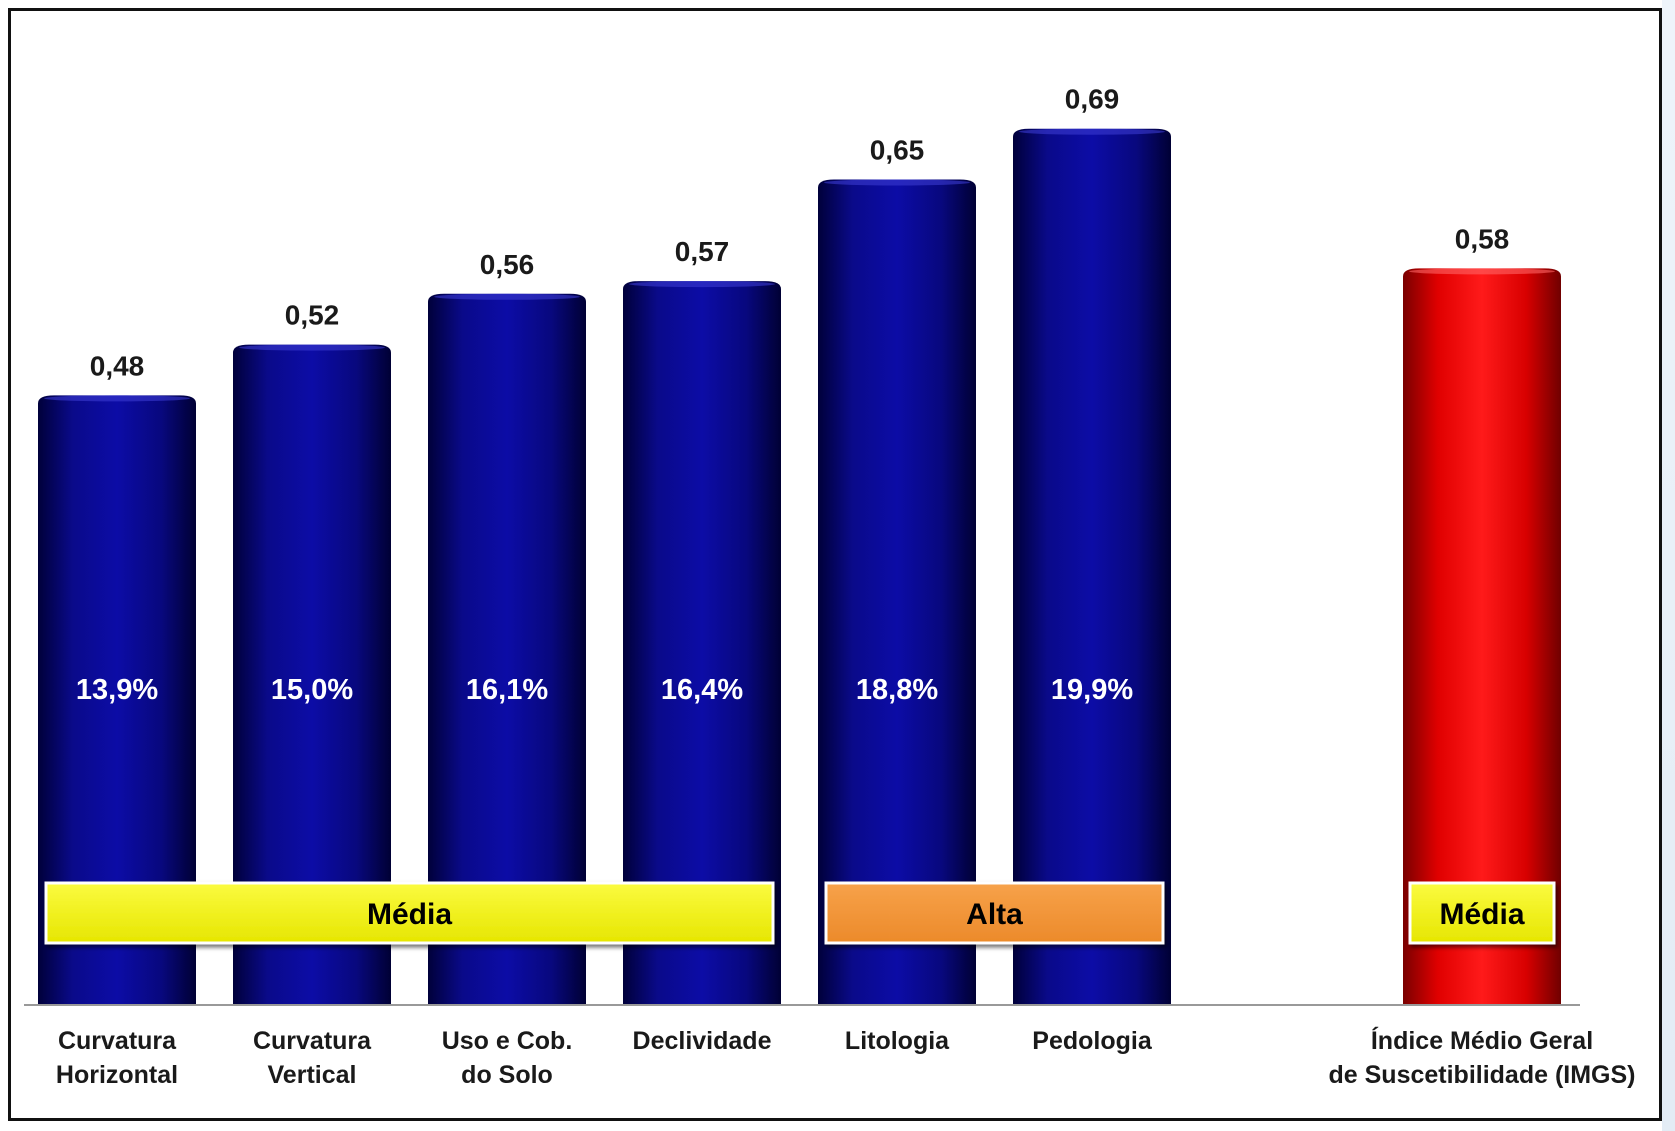  I want to click on value-label: 0,58, so click(1482, 238).